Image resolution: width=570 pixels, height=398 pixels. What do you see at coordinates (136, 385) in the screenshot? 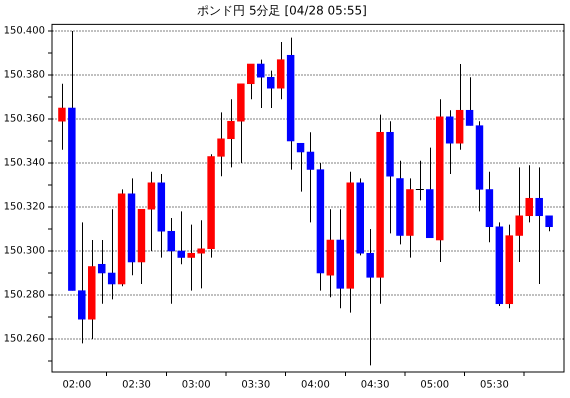
I see `x-tick-label: 02:30` at bounding box center [136, 385].